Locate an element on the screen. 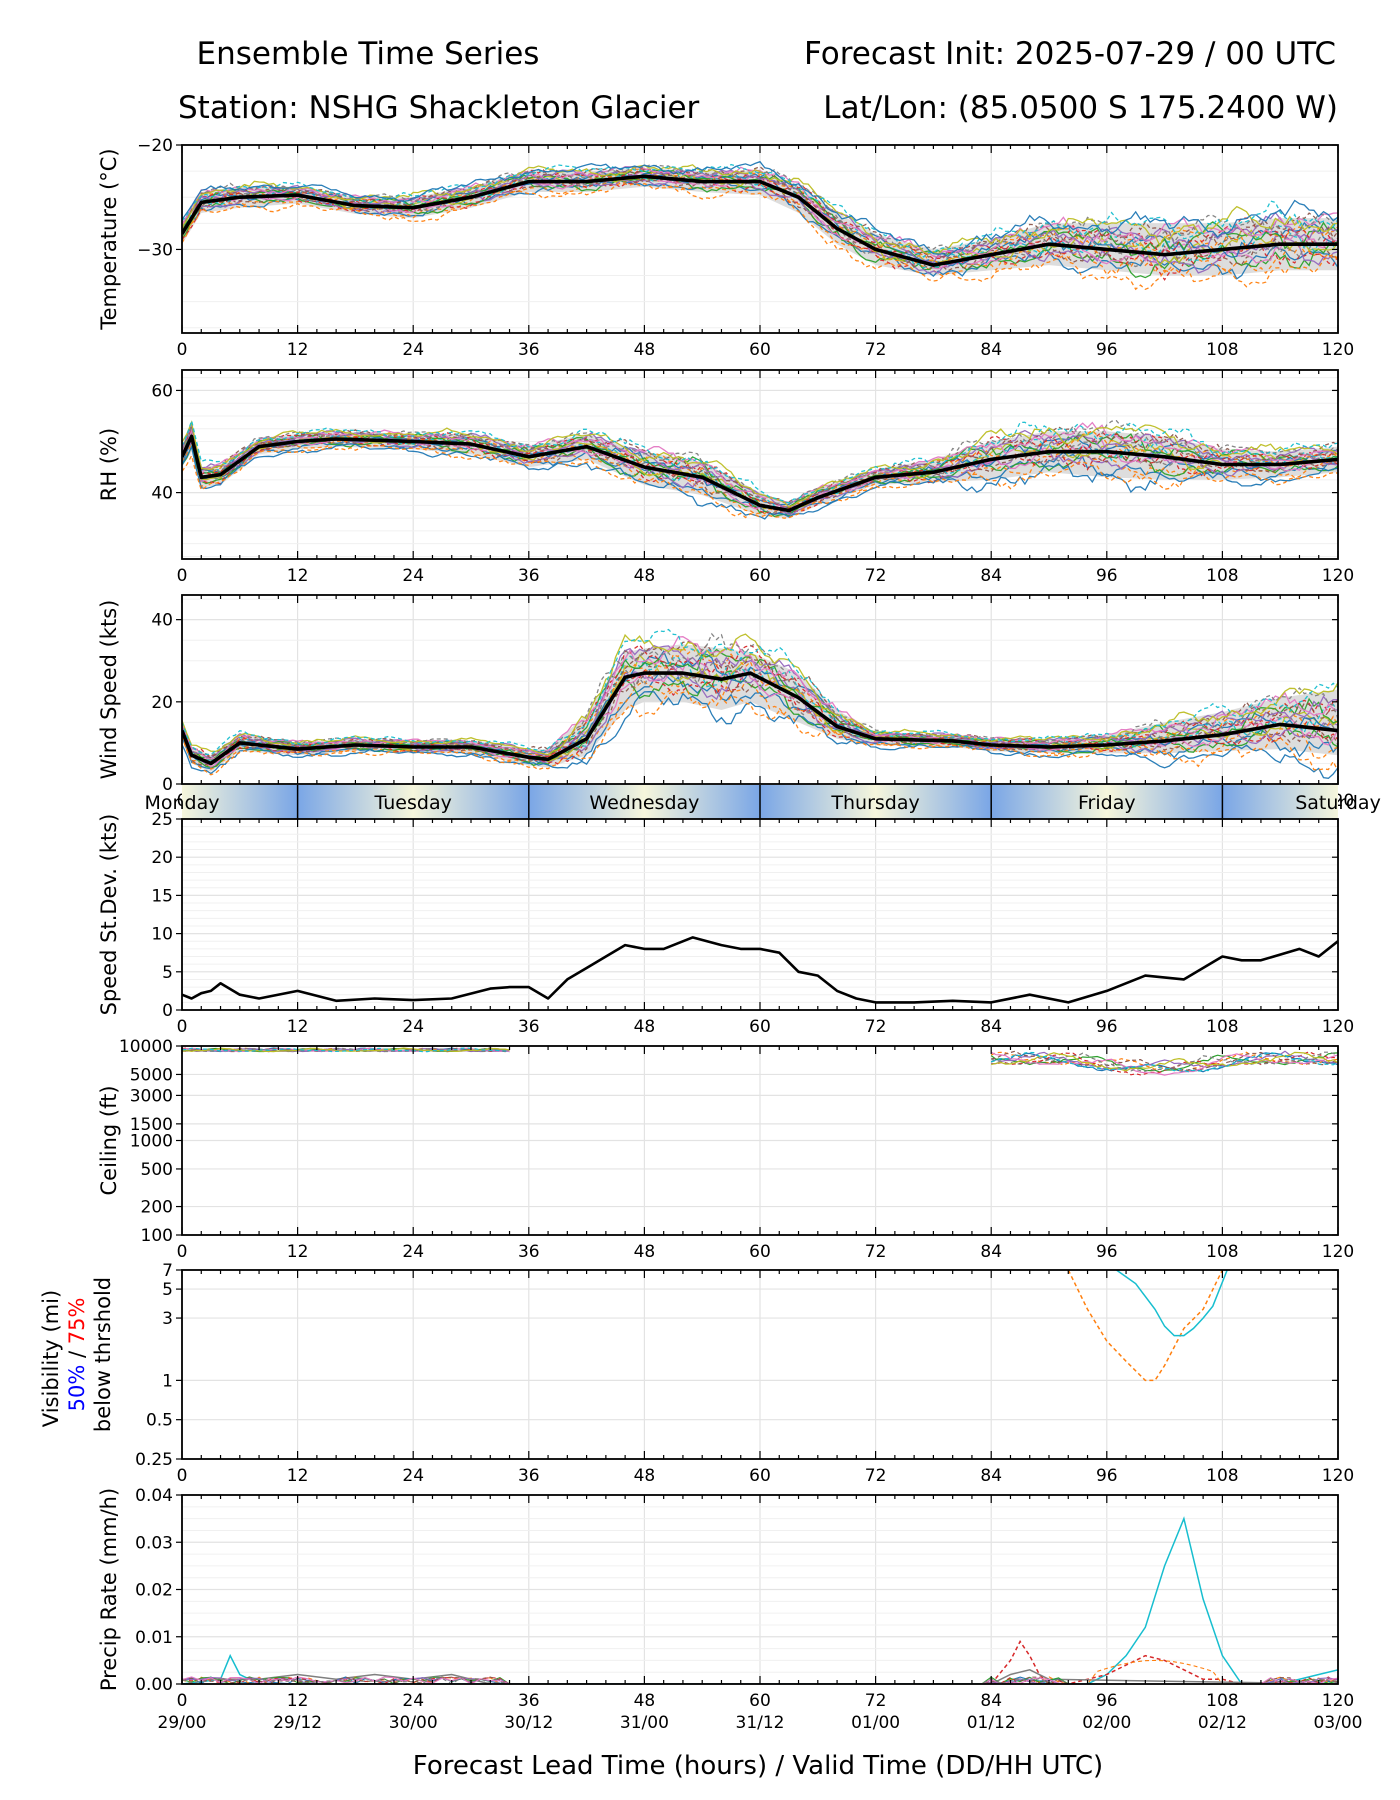 The image size is (1400, 1800). latlon-label: Lat/Lon: (85.0500 S 175.2400 W) is located at coordinates (1080, 108).